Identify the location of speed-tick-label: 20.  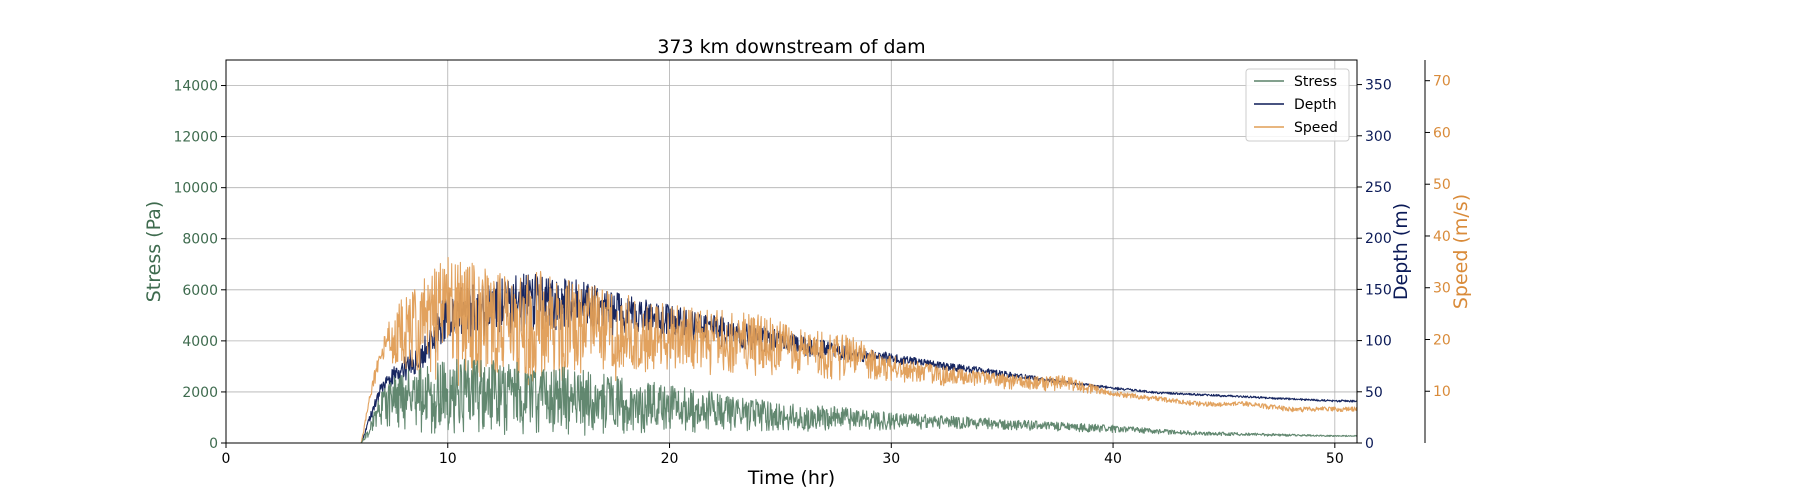
(1442, 340).